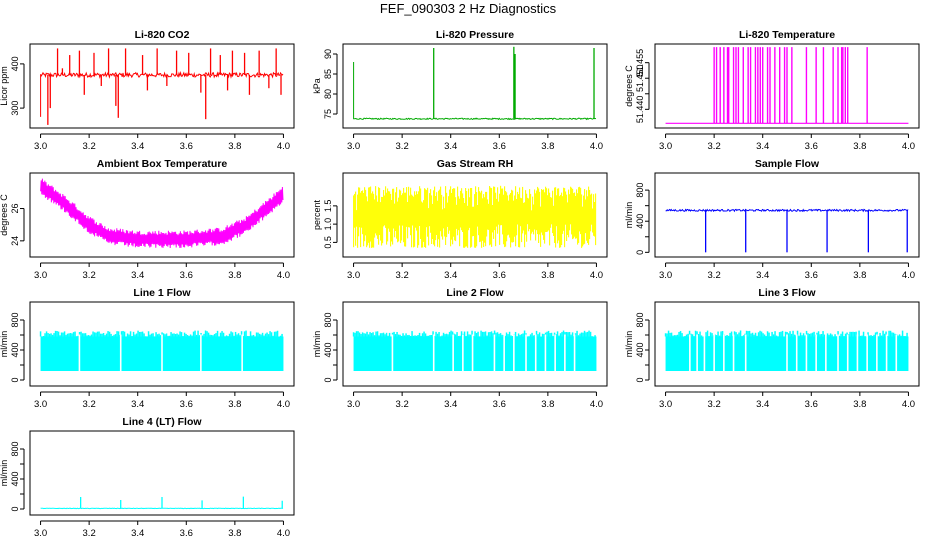  Describe the element at coordinates (328, 242) in the screenshot. I see `y-tick-label: 0.5` at that location.